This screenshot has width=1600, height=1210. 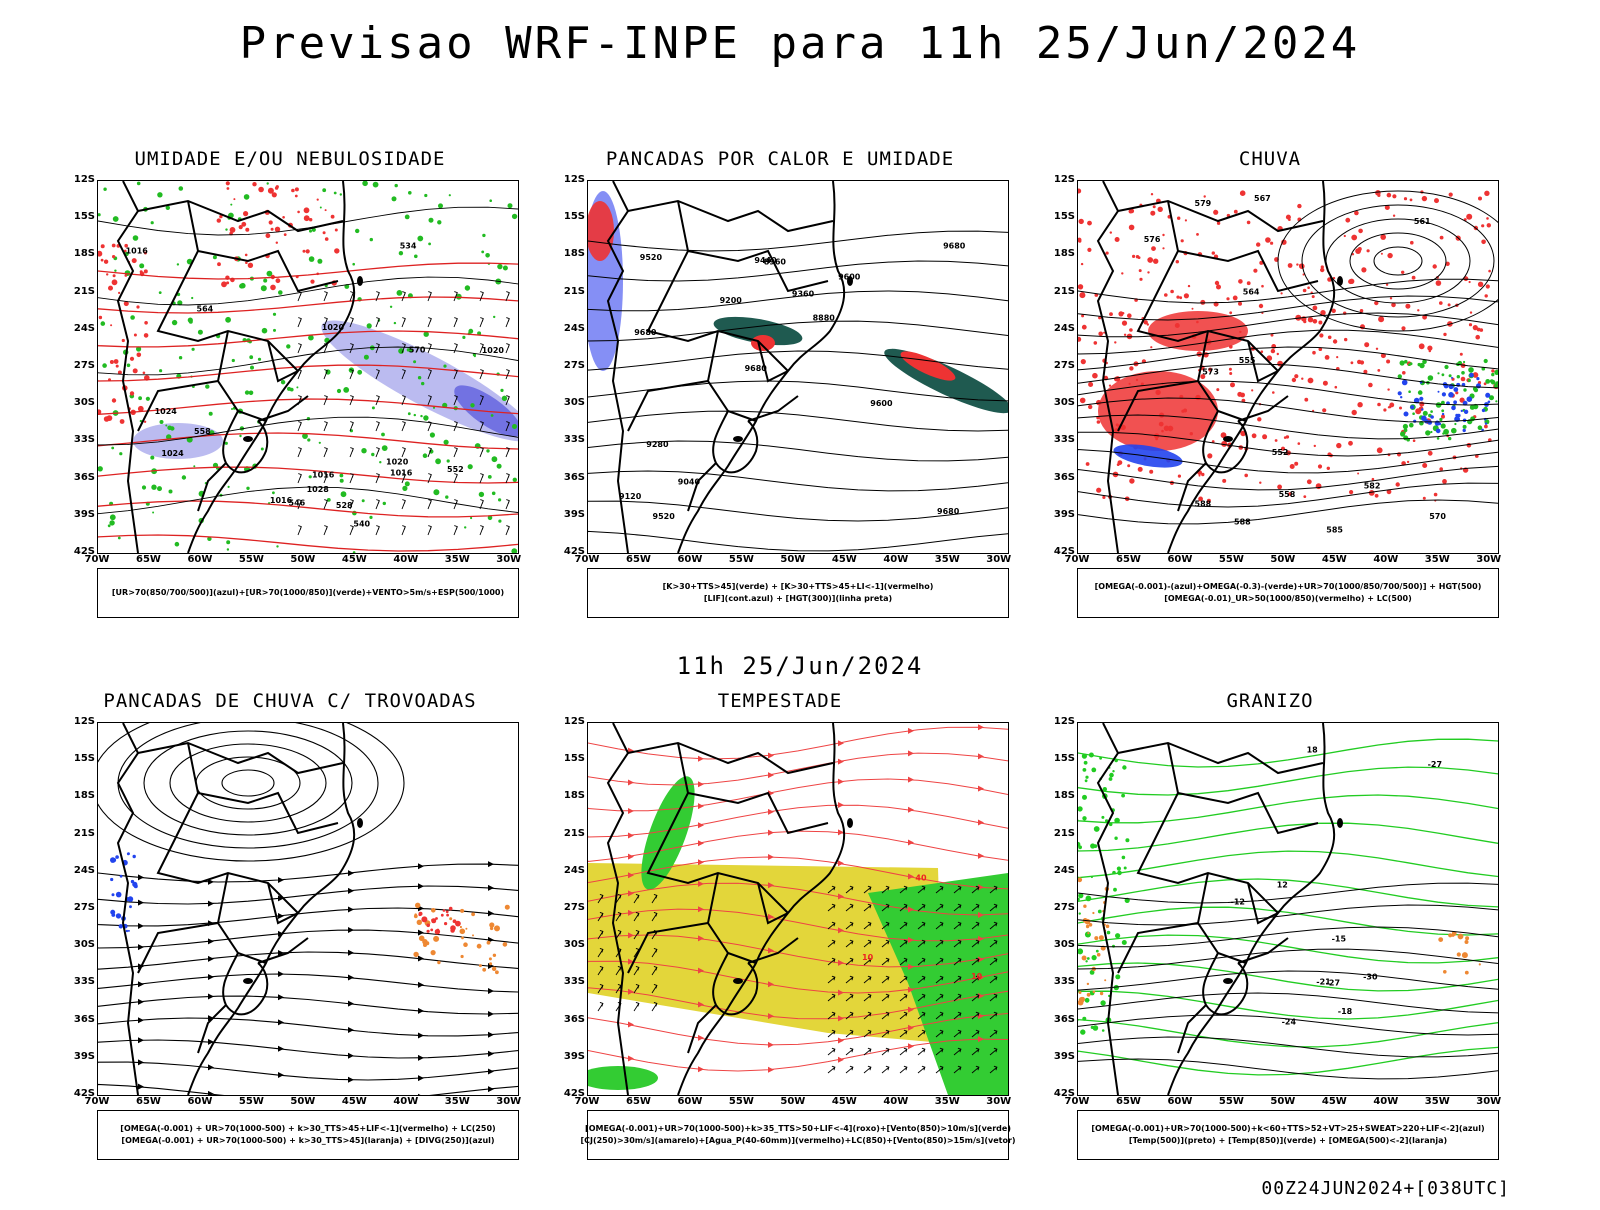 What do you see at coordinates (800, 43) in the screenshot?
I see `main-title: Previsao WRF-INPE para 11h 25/Jun/2024` at bounding box center [800, 43].